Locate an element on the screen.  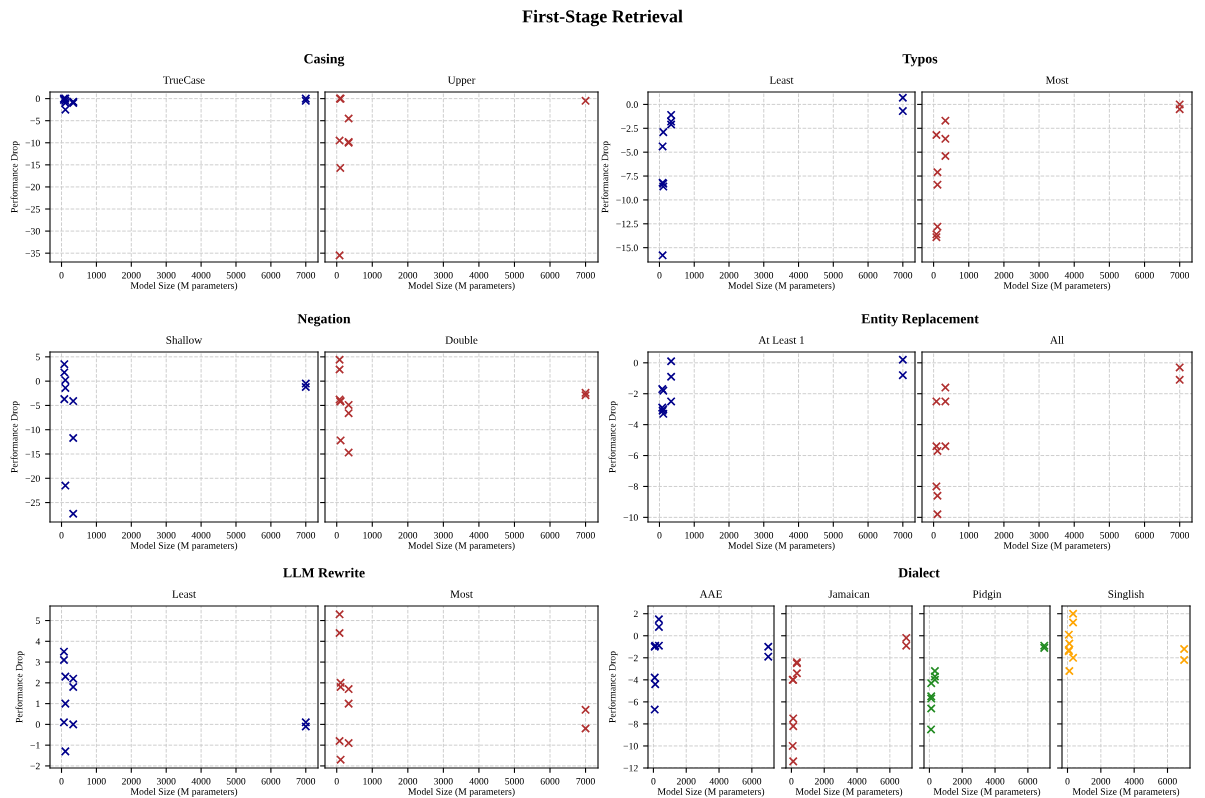
chart-title: Shallow is located at coordinates (184, 339).